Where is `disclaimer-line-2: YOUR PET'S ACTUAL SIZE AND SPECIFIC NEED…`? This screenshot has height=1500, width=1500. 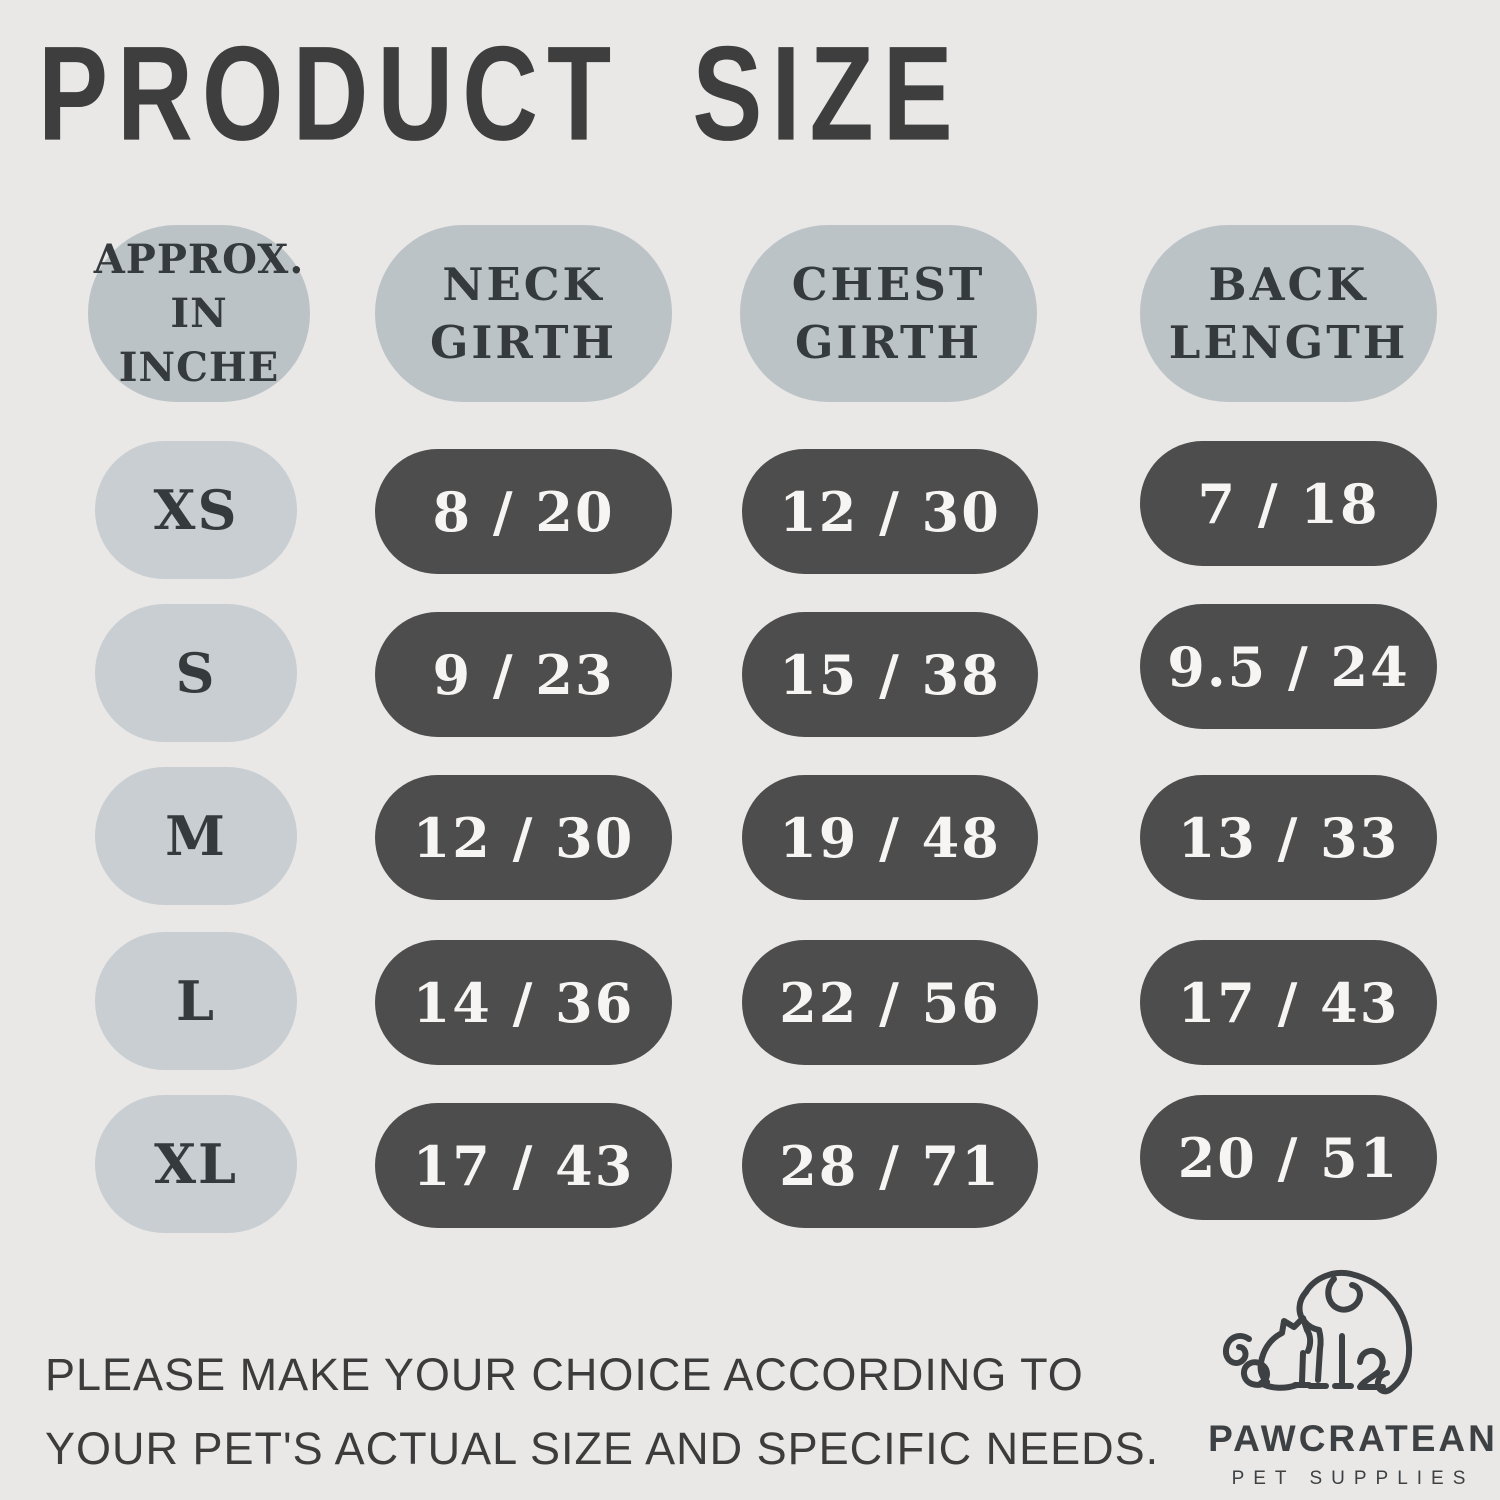 disclaimer-line-2: YOUR PET'S ACTUAL SIZE AND SPECIFIC NEED… is located at coordinates (602, 1448).